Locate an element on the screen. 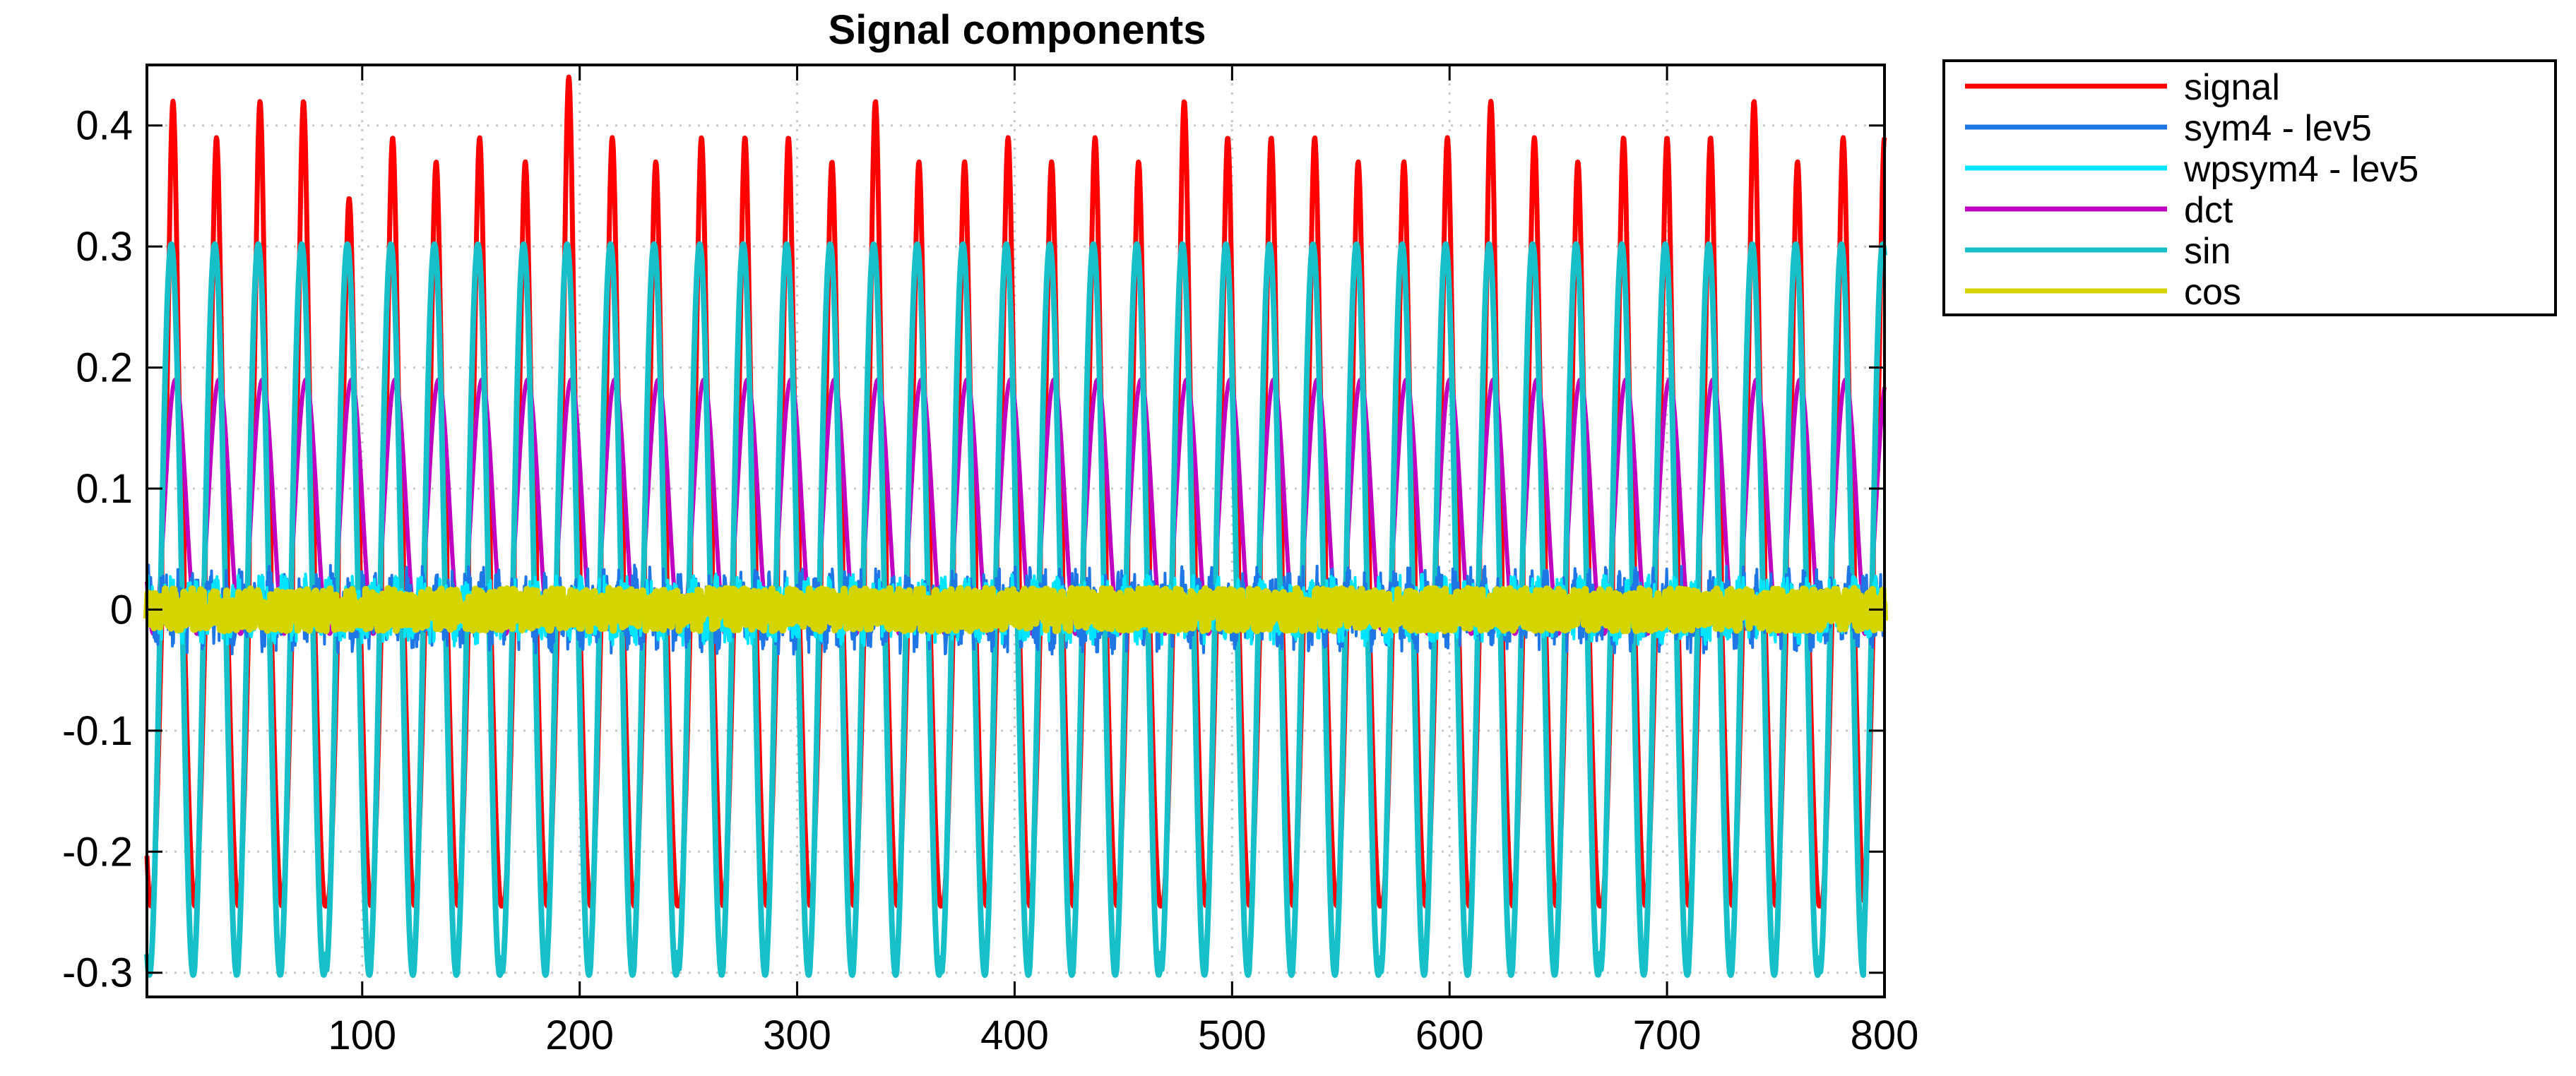 The image size is (2576, 1076). y-tick-label: -0.3 is located at coordinates (97, 973).